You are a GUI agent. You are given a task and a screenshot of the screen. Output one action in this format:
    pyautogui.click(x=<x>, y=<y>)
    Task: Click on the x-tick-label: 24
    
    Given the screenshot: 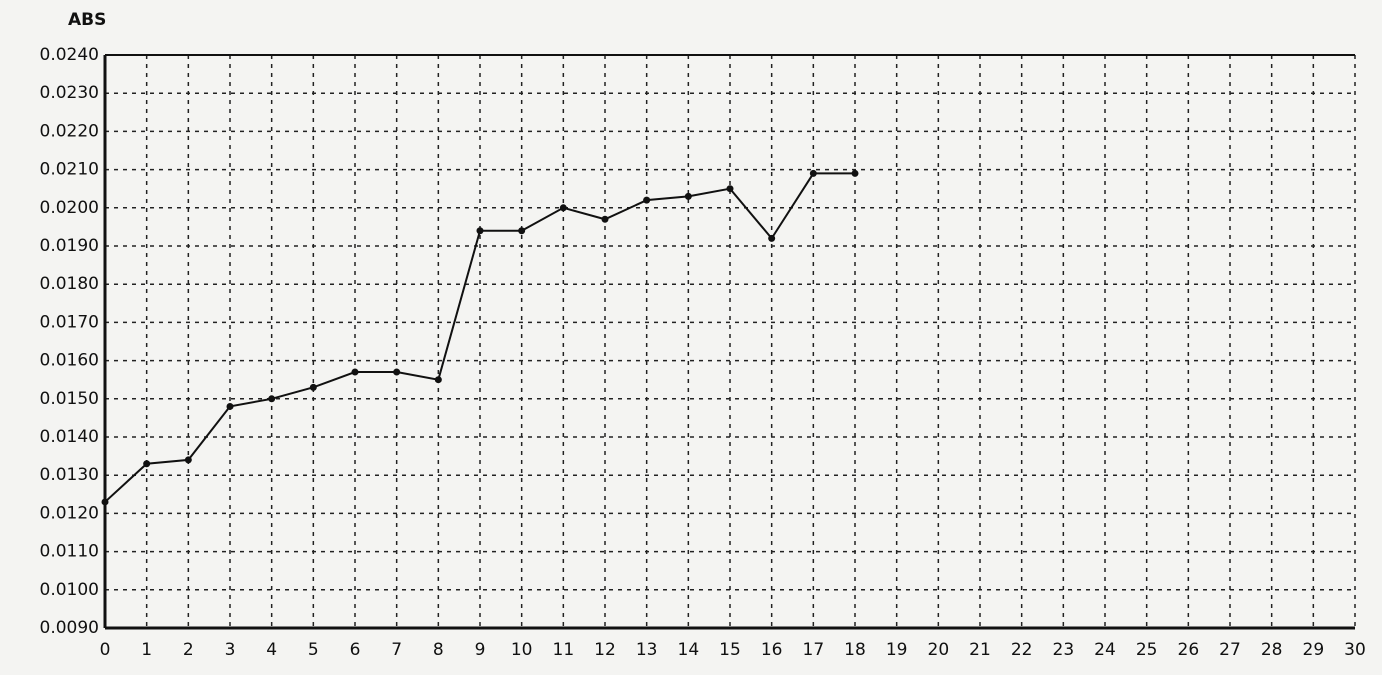 What is the action you would take?
    pyautogui.click(x=1105, y=650)
    